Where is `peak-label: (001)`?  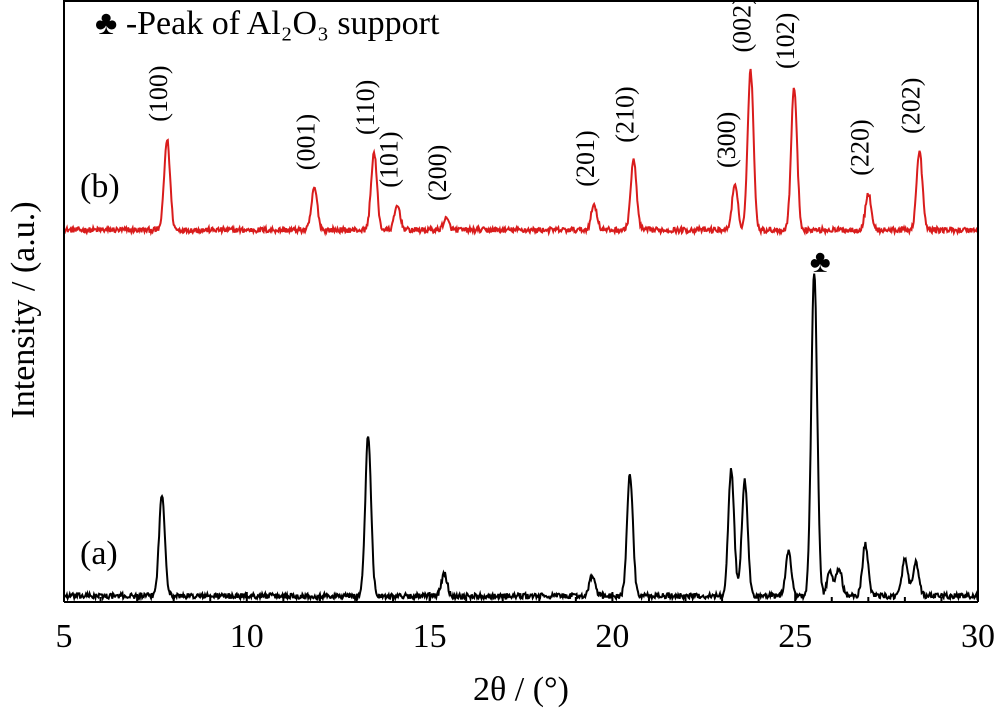
peak-label: (001) is located at coordinates (305, 142).